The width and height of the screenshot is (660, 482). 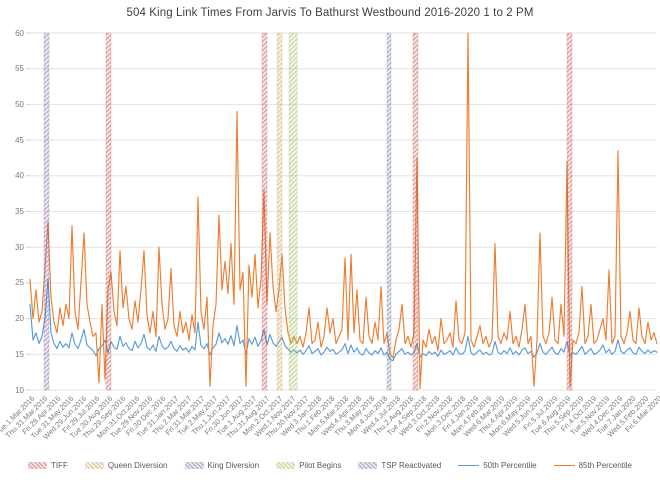 I want to click on event-band-pilot-begins, so click(x=293, y=211).